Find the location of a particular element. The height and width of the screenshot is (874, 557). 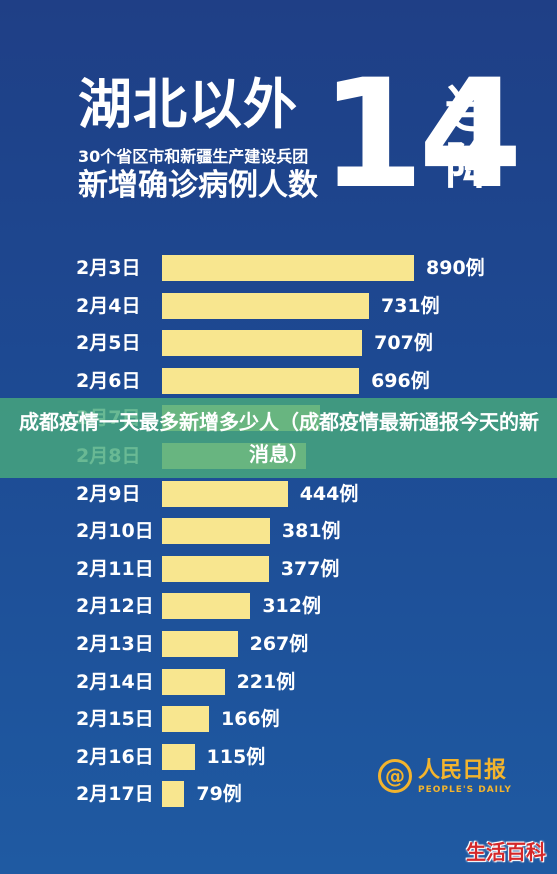

title-metric: 新增确诊病例人数 is located at coordinates (198, 185).